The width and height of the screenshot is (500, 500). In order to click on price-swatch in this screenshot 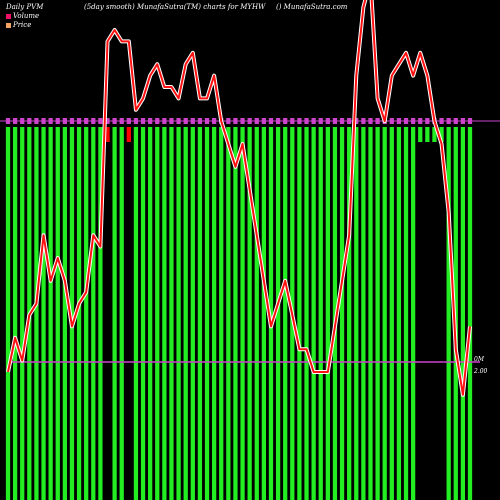, I will do `click(8, 25)`.